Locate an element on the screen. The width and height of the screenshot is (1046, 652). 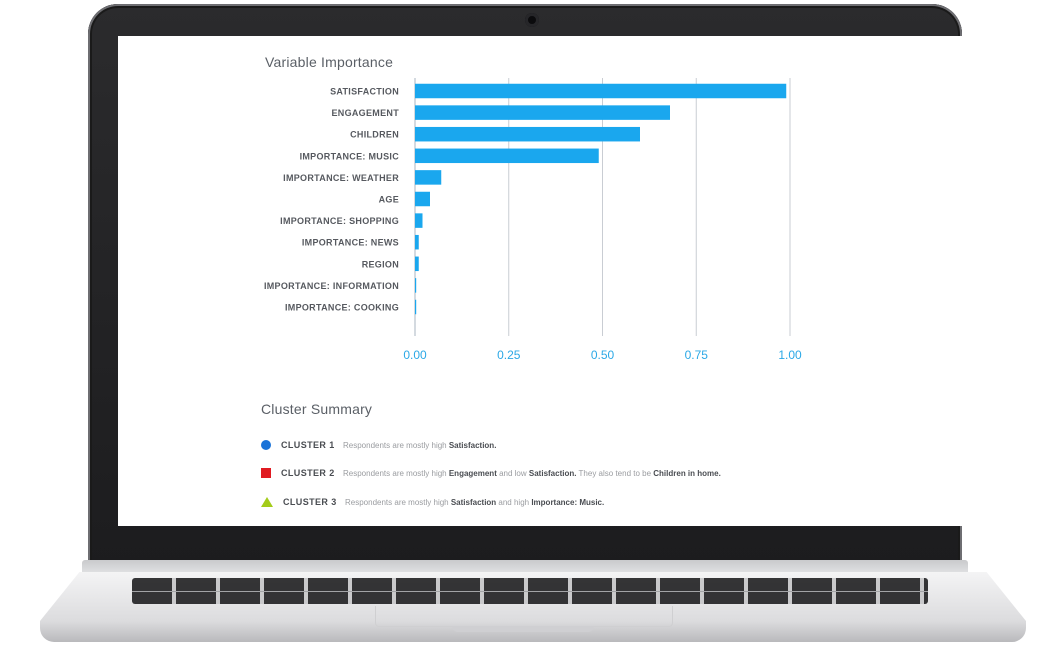
y-category-label: CHILDREN is located at coordinates (374, 135).